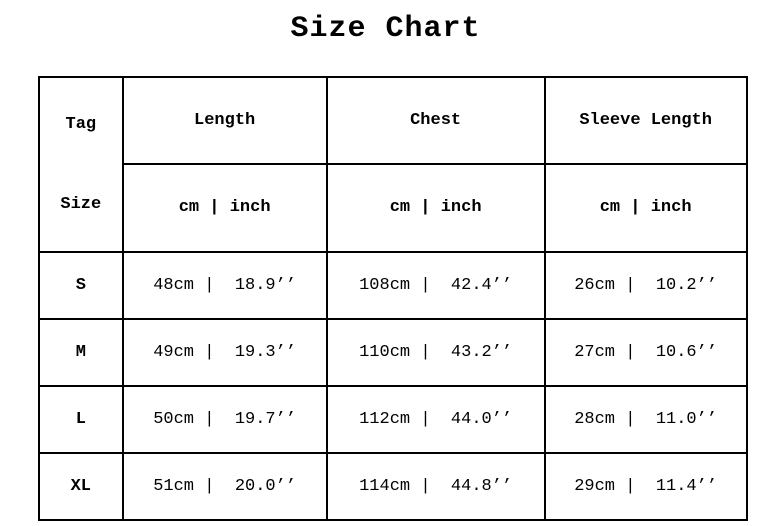 The height and width of the screenshot is (526, 771). I want to click on unit-header-sleeve-length: cm | inch, so click(645, 208).